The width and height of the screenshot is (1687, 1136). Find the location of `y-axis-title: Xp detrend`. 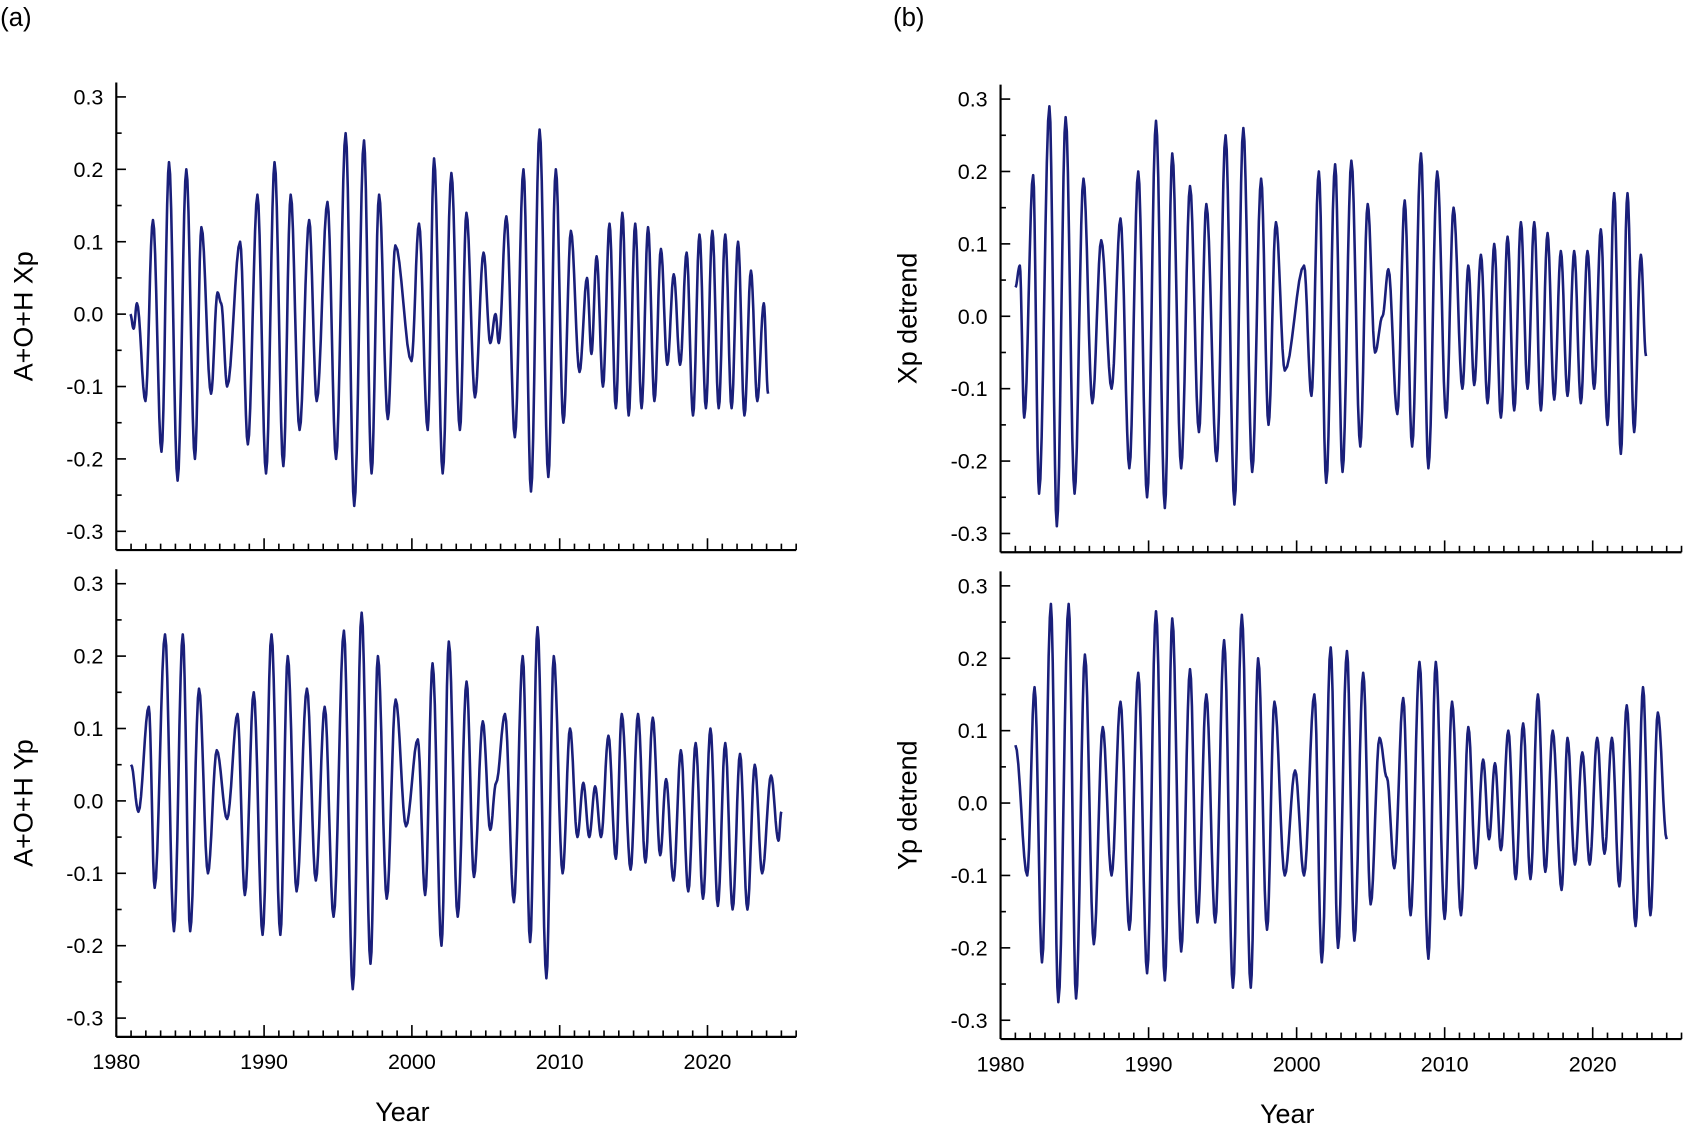

y-axis-title: Xp detrend is located at coordinates (908, 319).